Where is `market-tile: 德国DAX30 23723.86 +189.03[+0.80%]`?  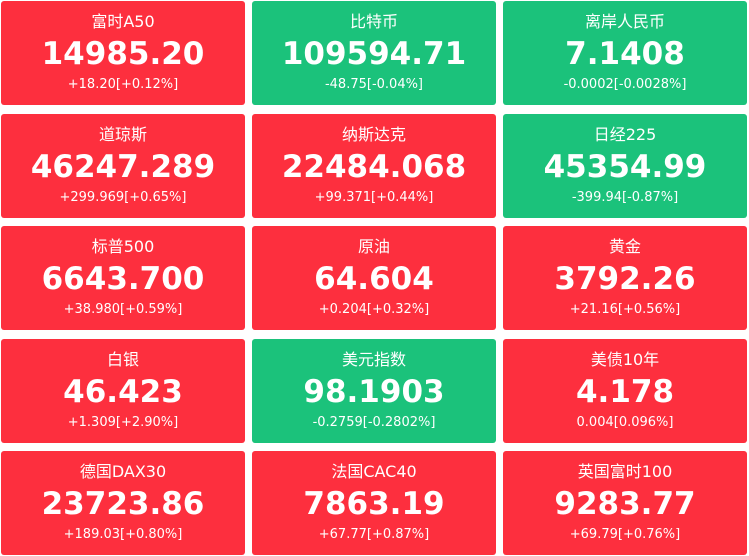
market-tile: 德国DAX30 23723.86 +189.03[+0.80%] is located at coordinates (123, 503).